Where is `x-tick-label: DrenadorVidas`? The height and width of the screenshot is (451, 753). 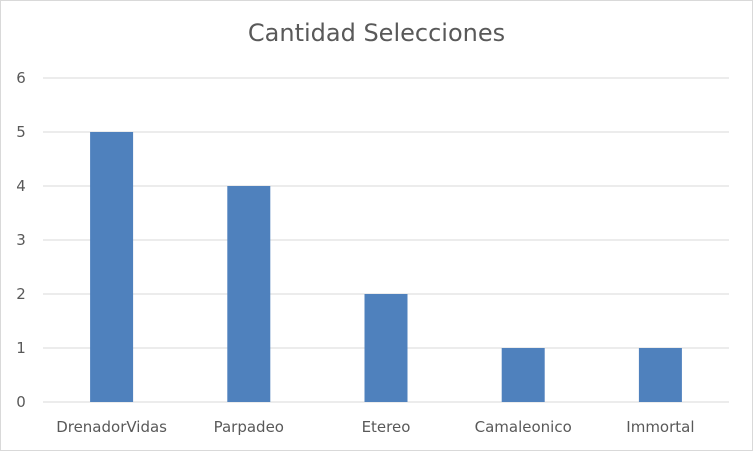 x-tick-label: DrenadorVidas is located at coordinates (111, 427).